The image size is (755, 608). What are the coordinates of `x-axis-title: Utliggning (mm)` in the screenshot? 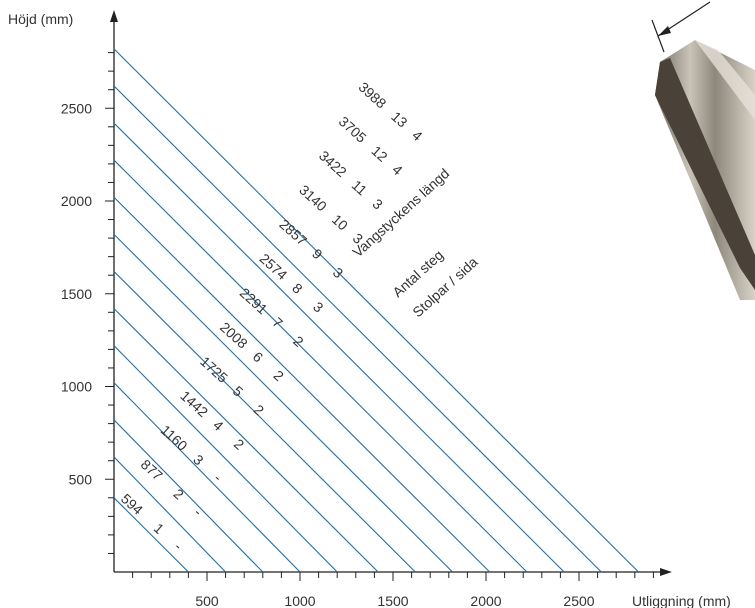 It's located at (681, 600).